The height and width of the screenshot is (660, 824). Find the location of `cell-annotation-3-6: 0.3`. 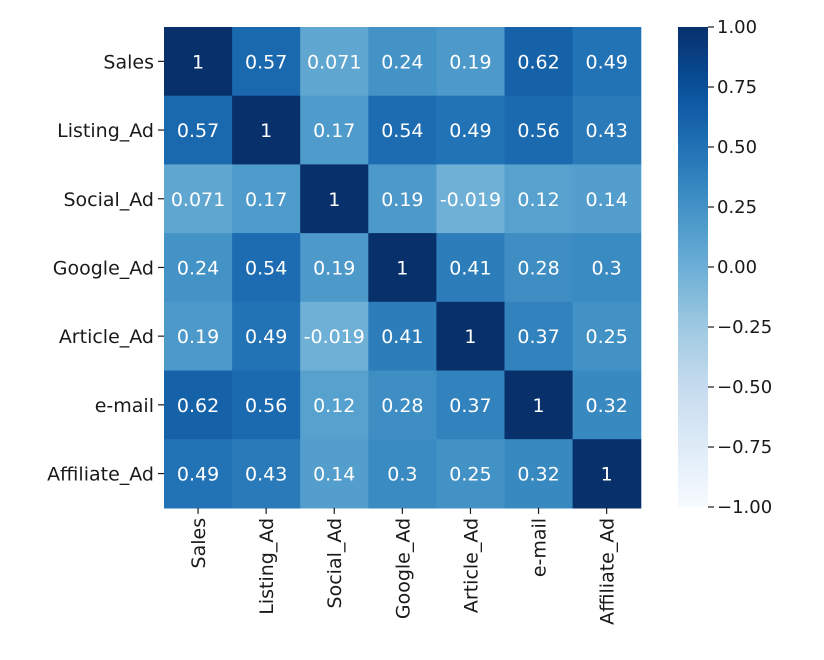

cell-annotation-3-6: 0.3 is located at coordinates (607, 268).